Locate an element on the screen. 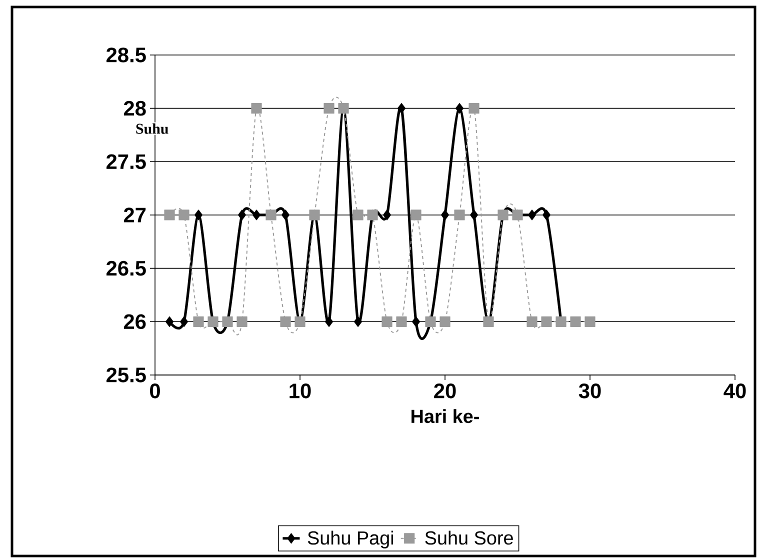 Image resolution: width=761 pixels, height=560 pixels. y-tick-label: 28.5 is located at coordinates (126, 55).